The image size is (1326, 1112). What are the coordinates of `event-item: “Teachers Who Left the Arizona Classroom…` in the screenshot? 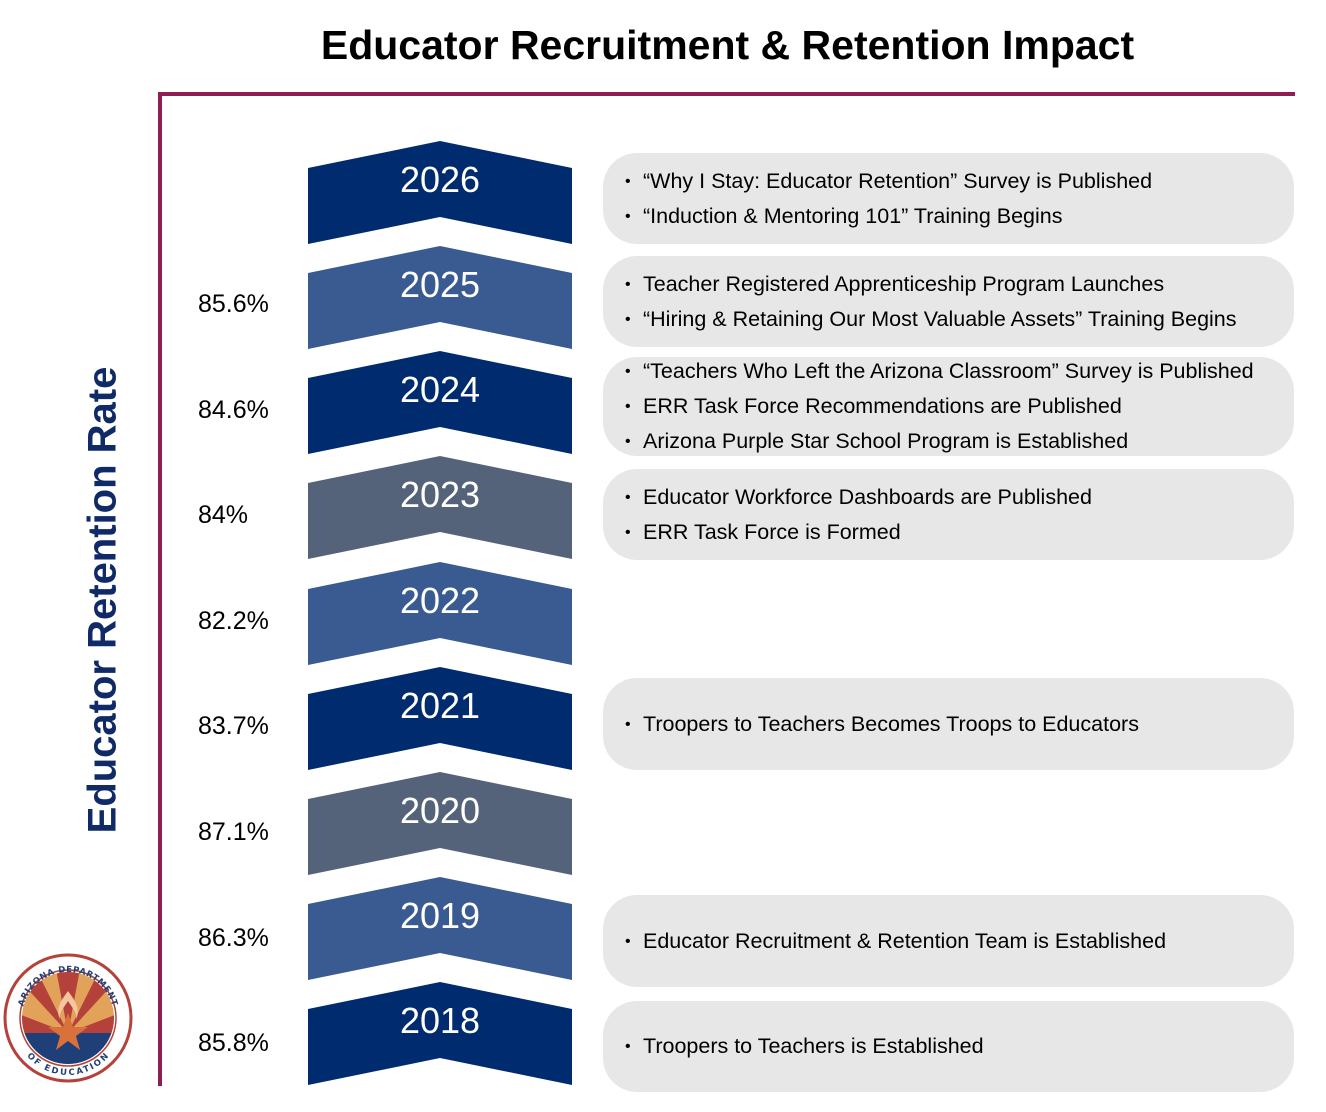 It's located at (954, 371).